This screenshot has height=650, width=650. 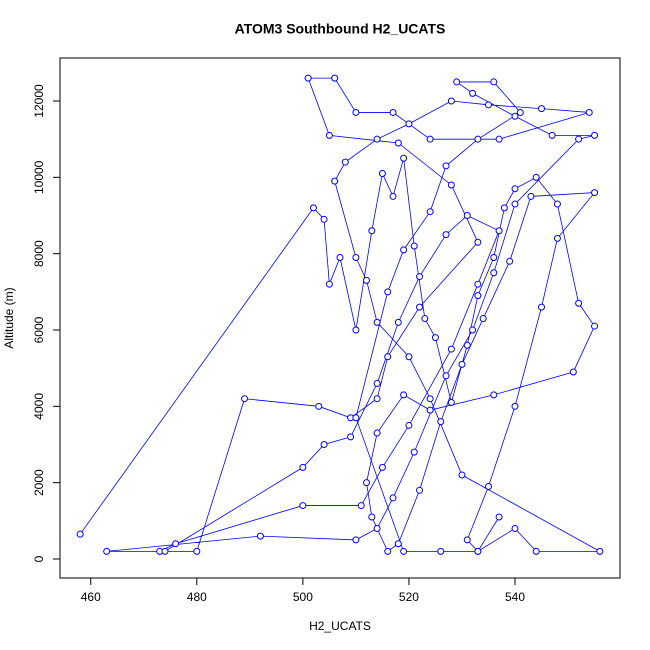 What do you see at coordinates (39, 482) in the screenshot?
I see `y-tick-label: 2000` at bounding box center [39, 482].